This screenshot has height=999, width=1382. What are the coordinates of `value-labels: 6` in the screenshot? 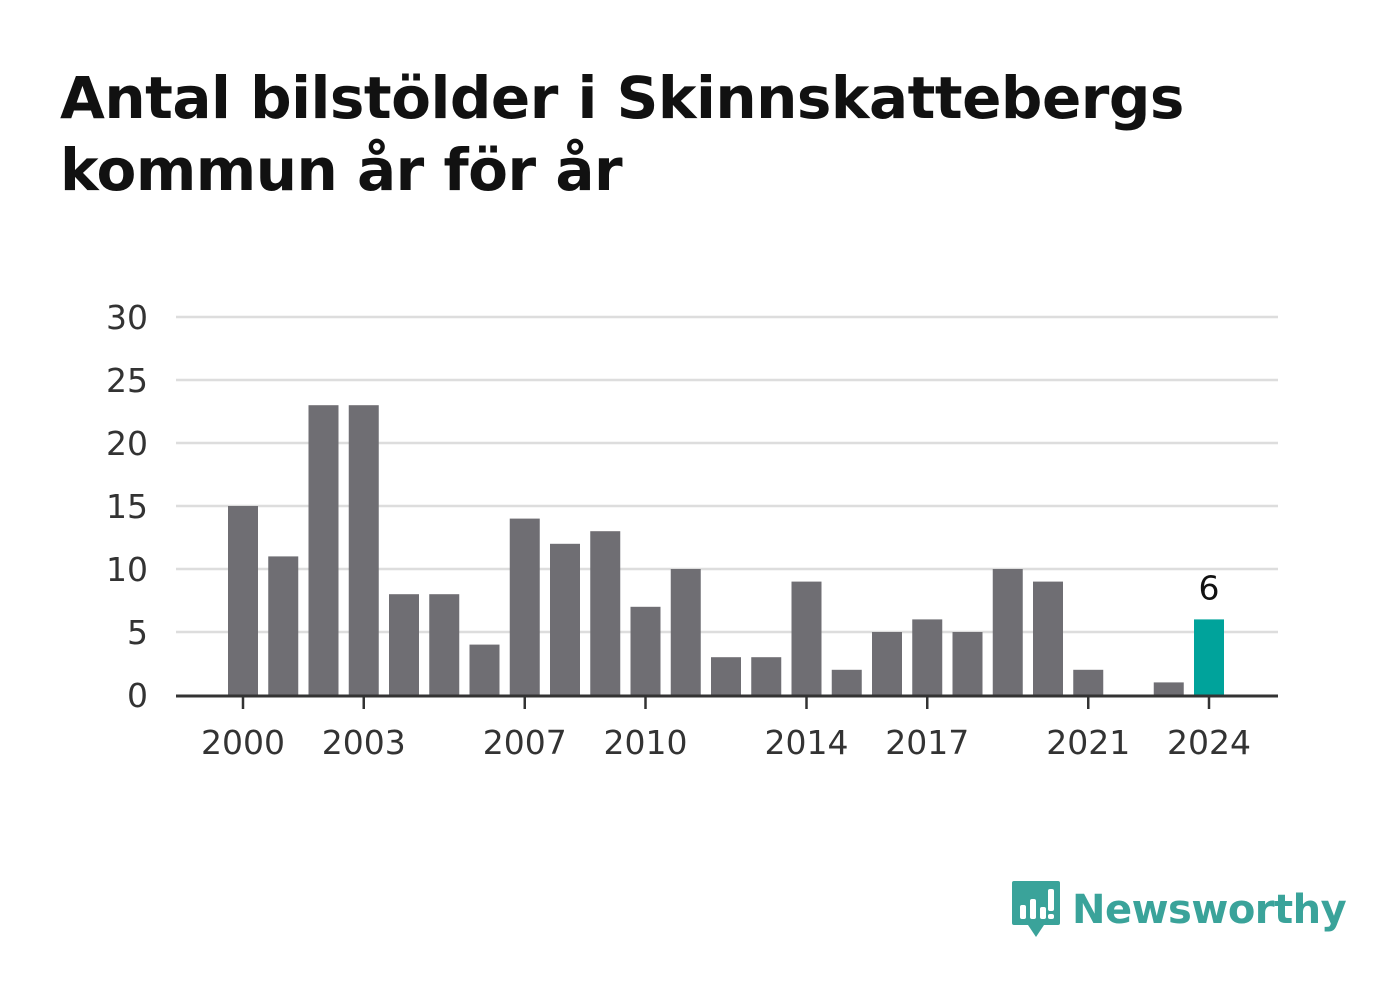 It's located at (1209, 587).